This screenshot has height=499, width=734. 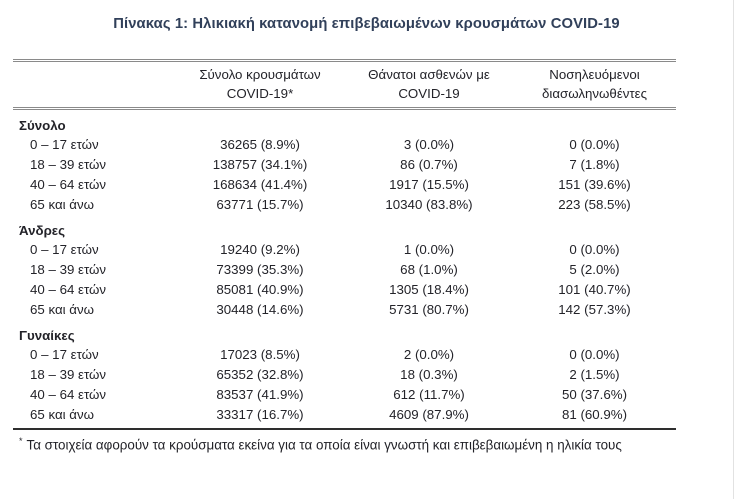 What do you see at coordinates (260, 374) in the screenshot?
I see `cases-value: 65352 (32.8%)` at bounding box center [260, 374].